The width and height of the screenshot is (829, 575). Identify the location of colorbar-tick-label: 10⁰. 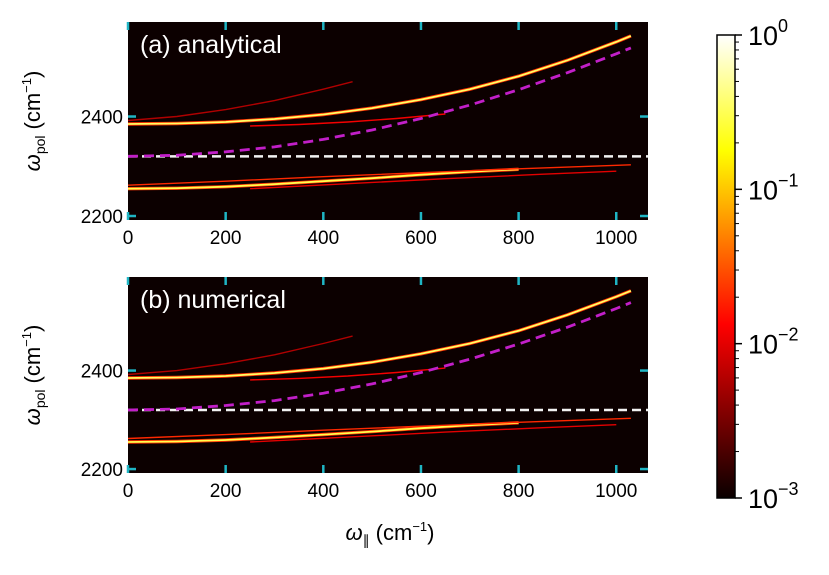
(768, 33).